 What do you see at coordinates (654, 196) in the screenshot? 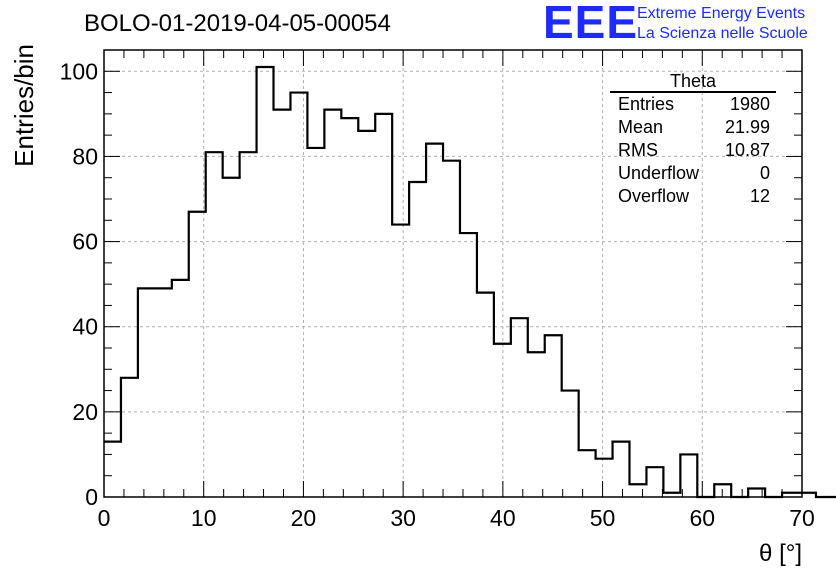
I see `stats-label: Overflow` at bounding box center [654, 196].